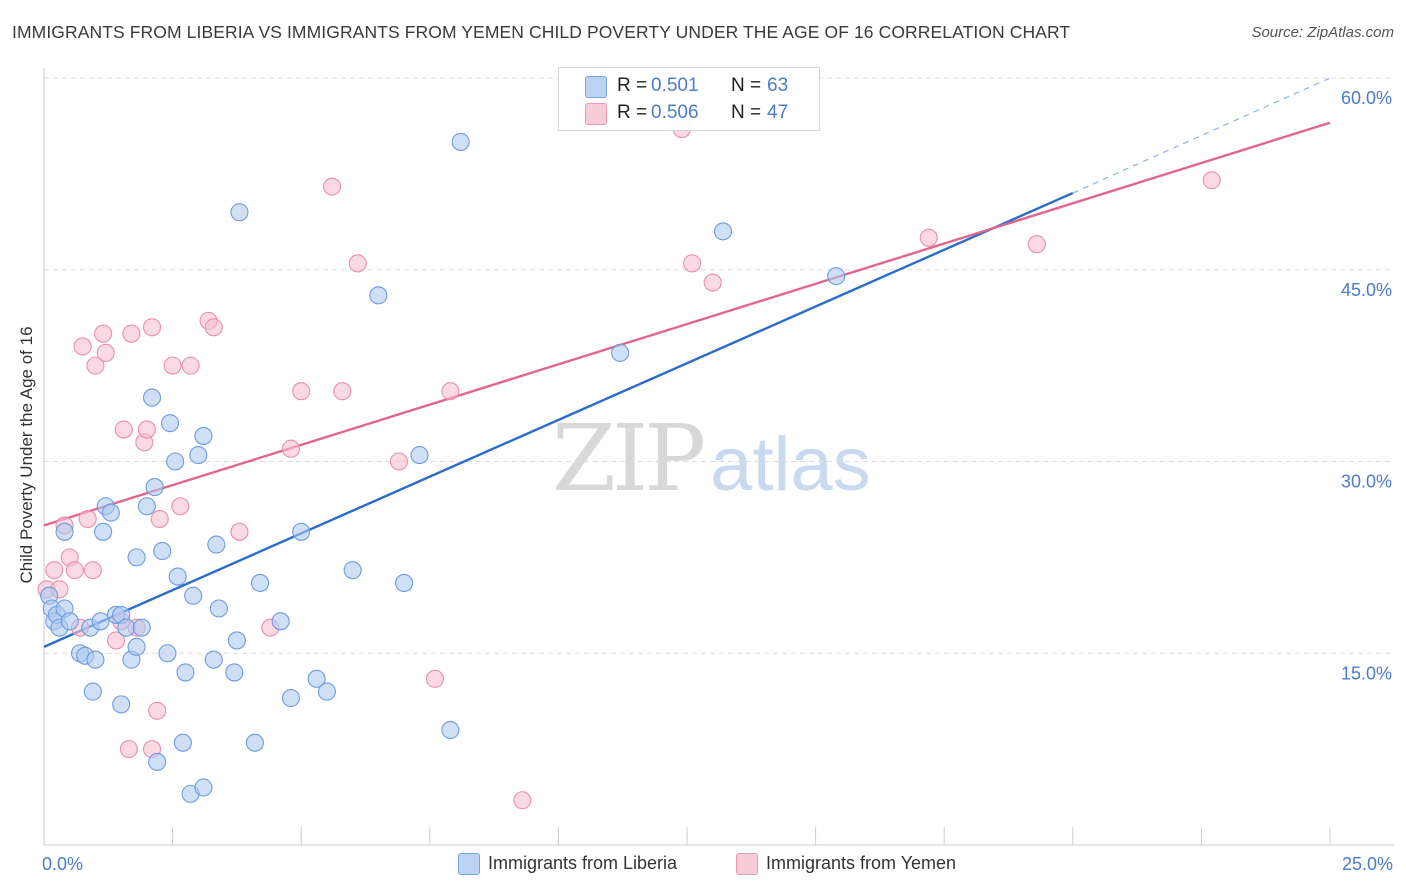 The image size is (1406, 892). What do you see at coordinates (596, 114) in the screenshot?
I see `yemen-swatch` at bounding box center [596, 114].